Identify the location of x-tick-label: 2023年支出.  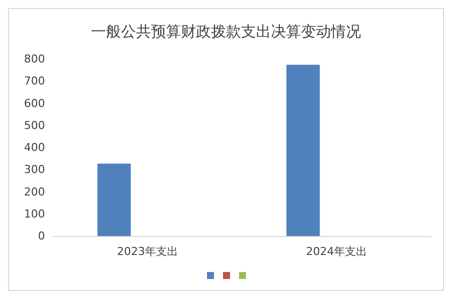
(147, 251).